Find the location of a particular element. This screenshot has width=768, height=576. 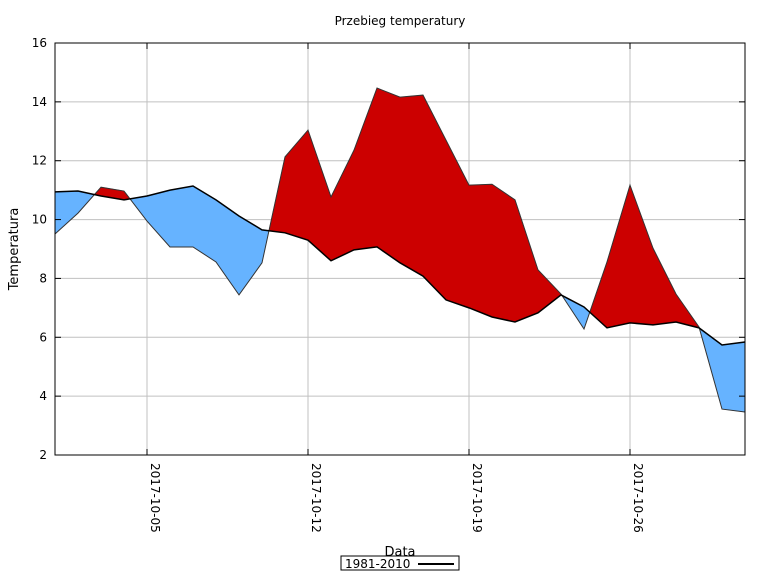

y-tick-label: 6 is located at coordinates (43, 337).